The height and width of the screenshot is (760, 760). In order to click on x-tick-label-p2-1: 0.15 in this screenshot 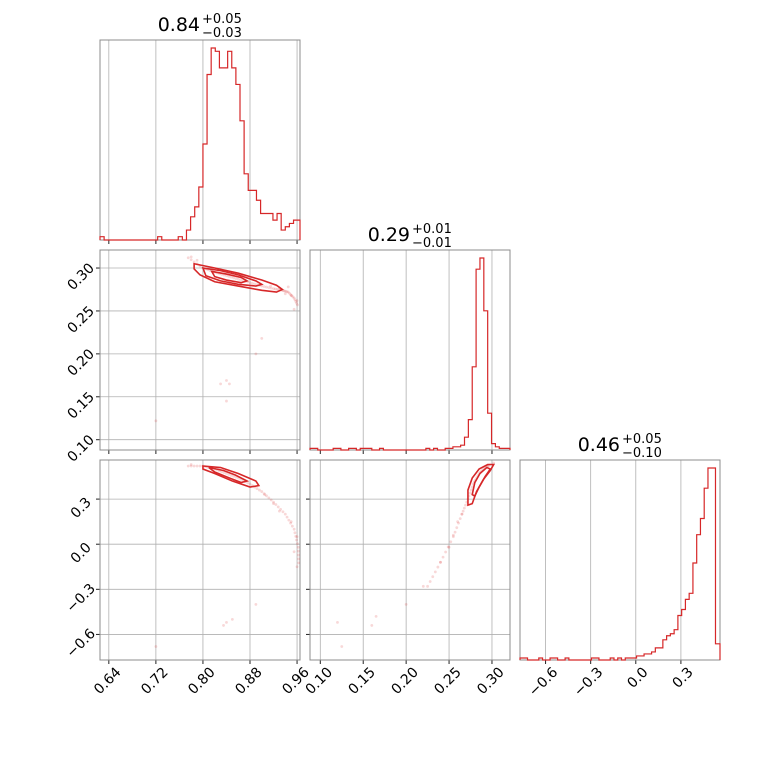, I will do `click(362, 680)`.